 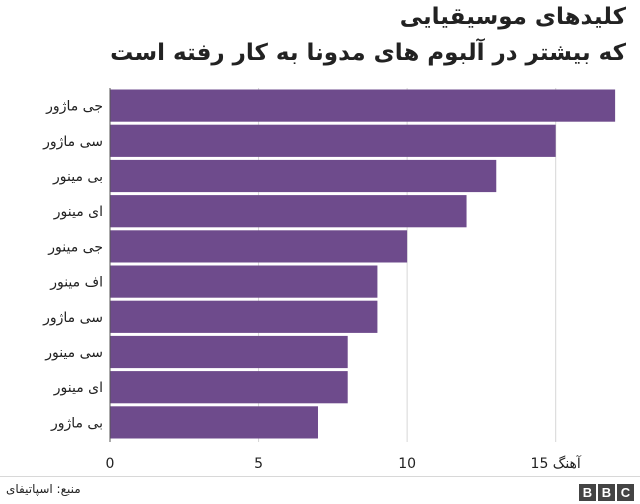 I want to click on category-label-0: جی ماژور, so click(x=74, y=107).